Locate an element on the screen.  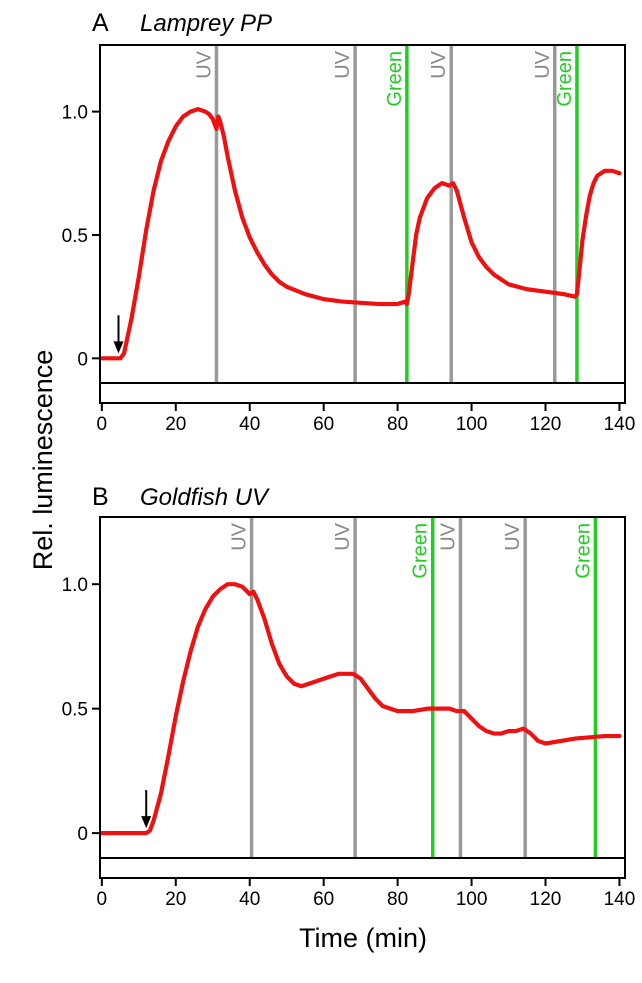
panel-letter: B is located at coordinates (100, 497).